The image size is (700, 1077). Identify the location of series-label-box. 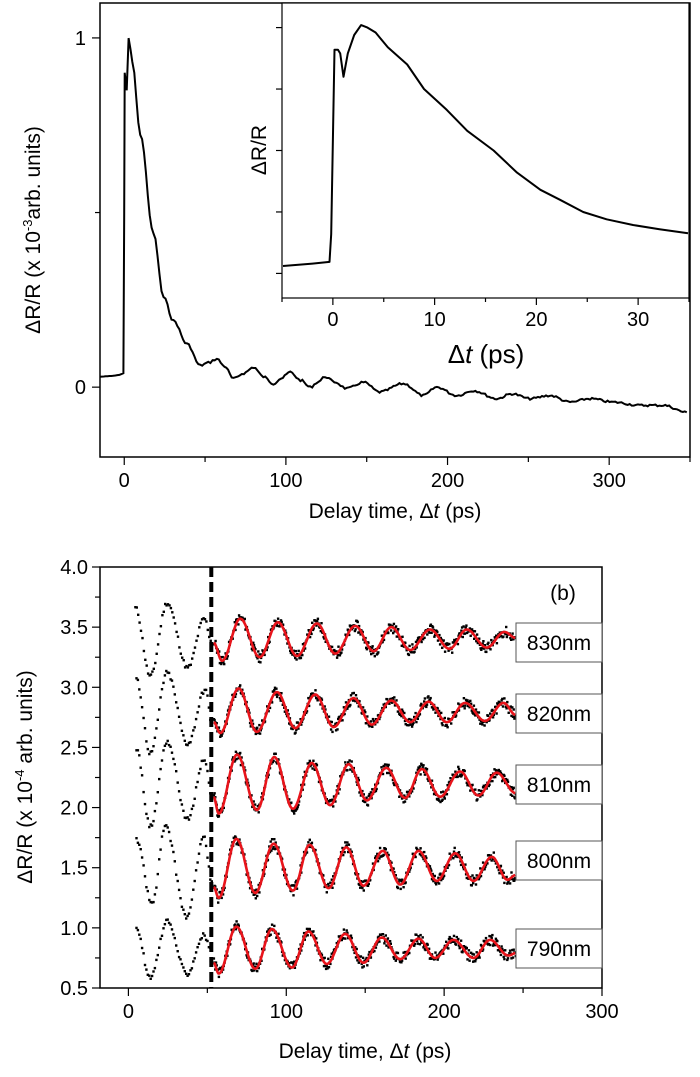
(559, 948).